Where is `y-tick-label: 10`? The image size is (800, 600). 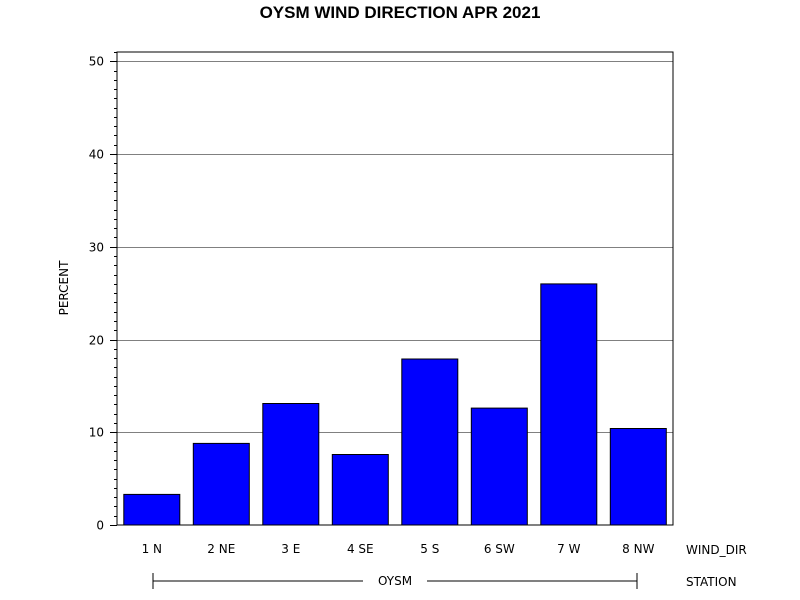 y-tick-label: 10 is located at coordinates (96, 433).